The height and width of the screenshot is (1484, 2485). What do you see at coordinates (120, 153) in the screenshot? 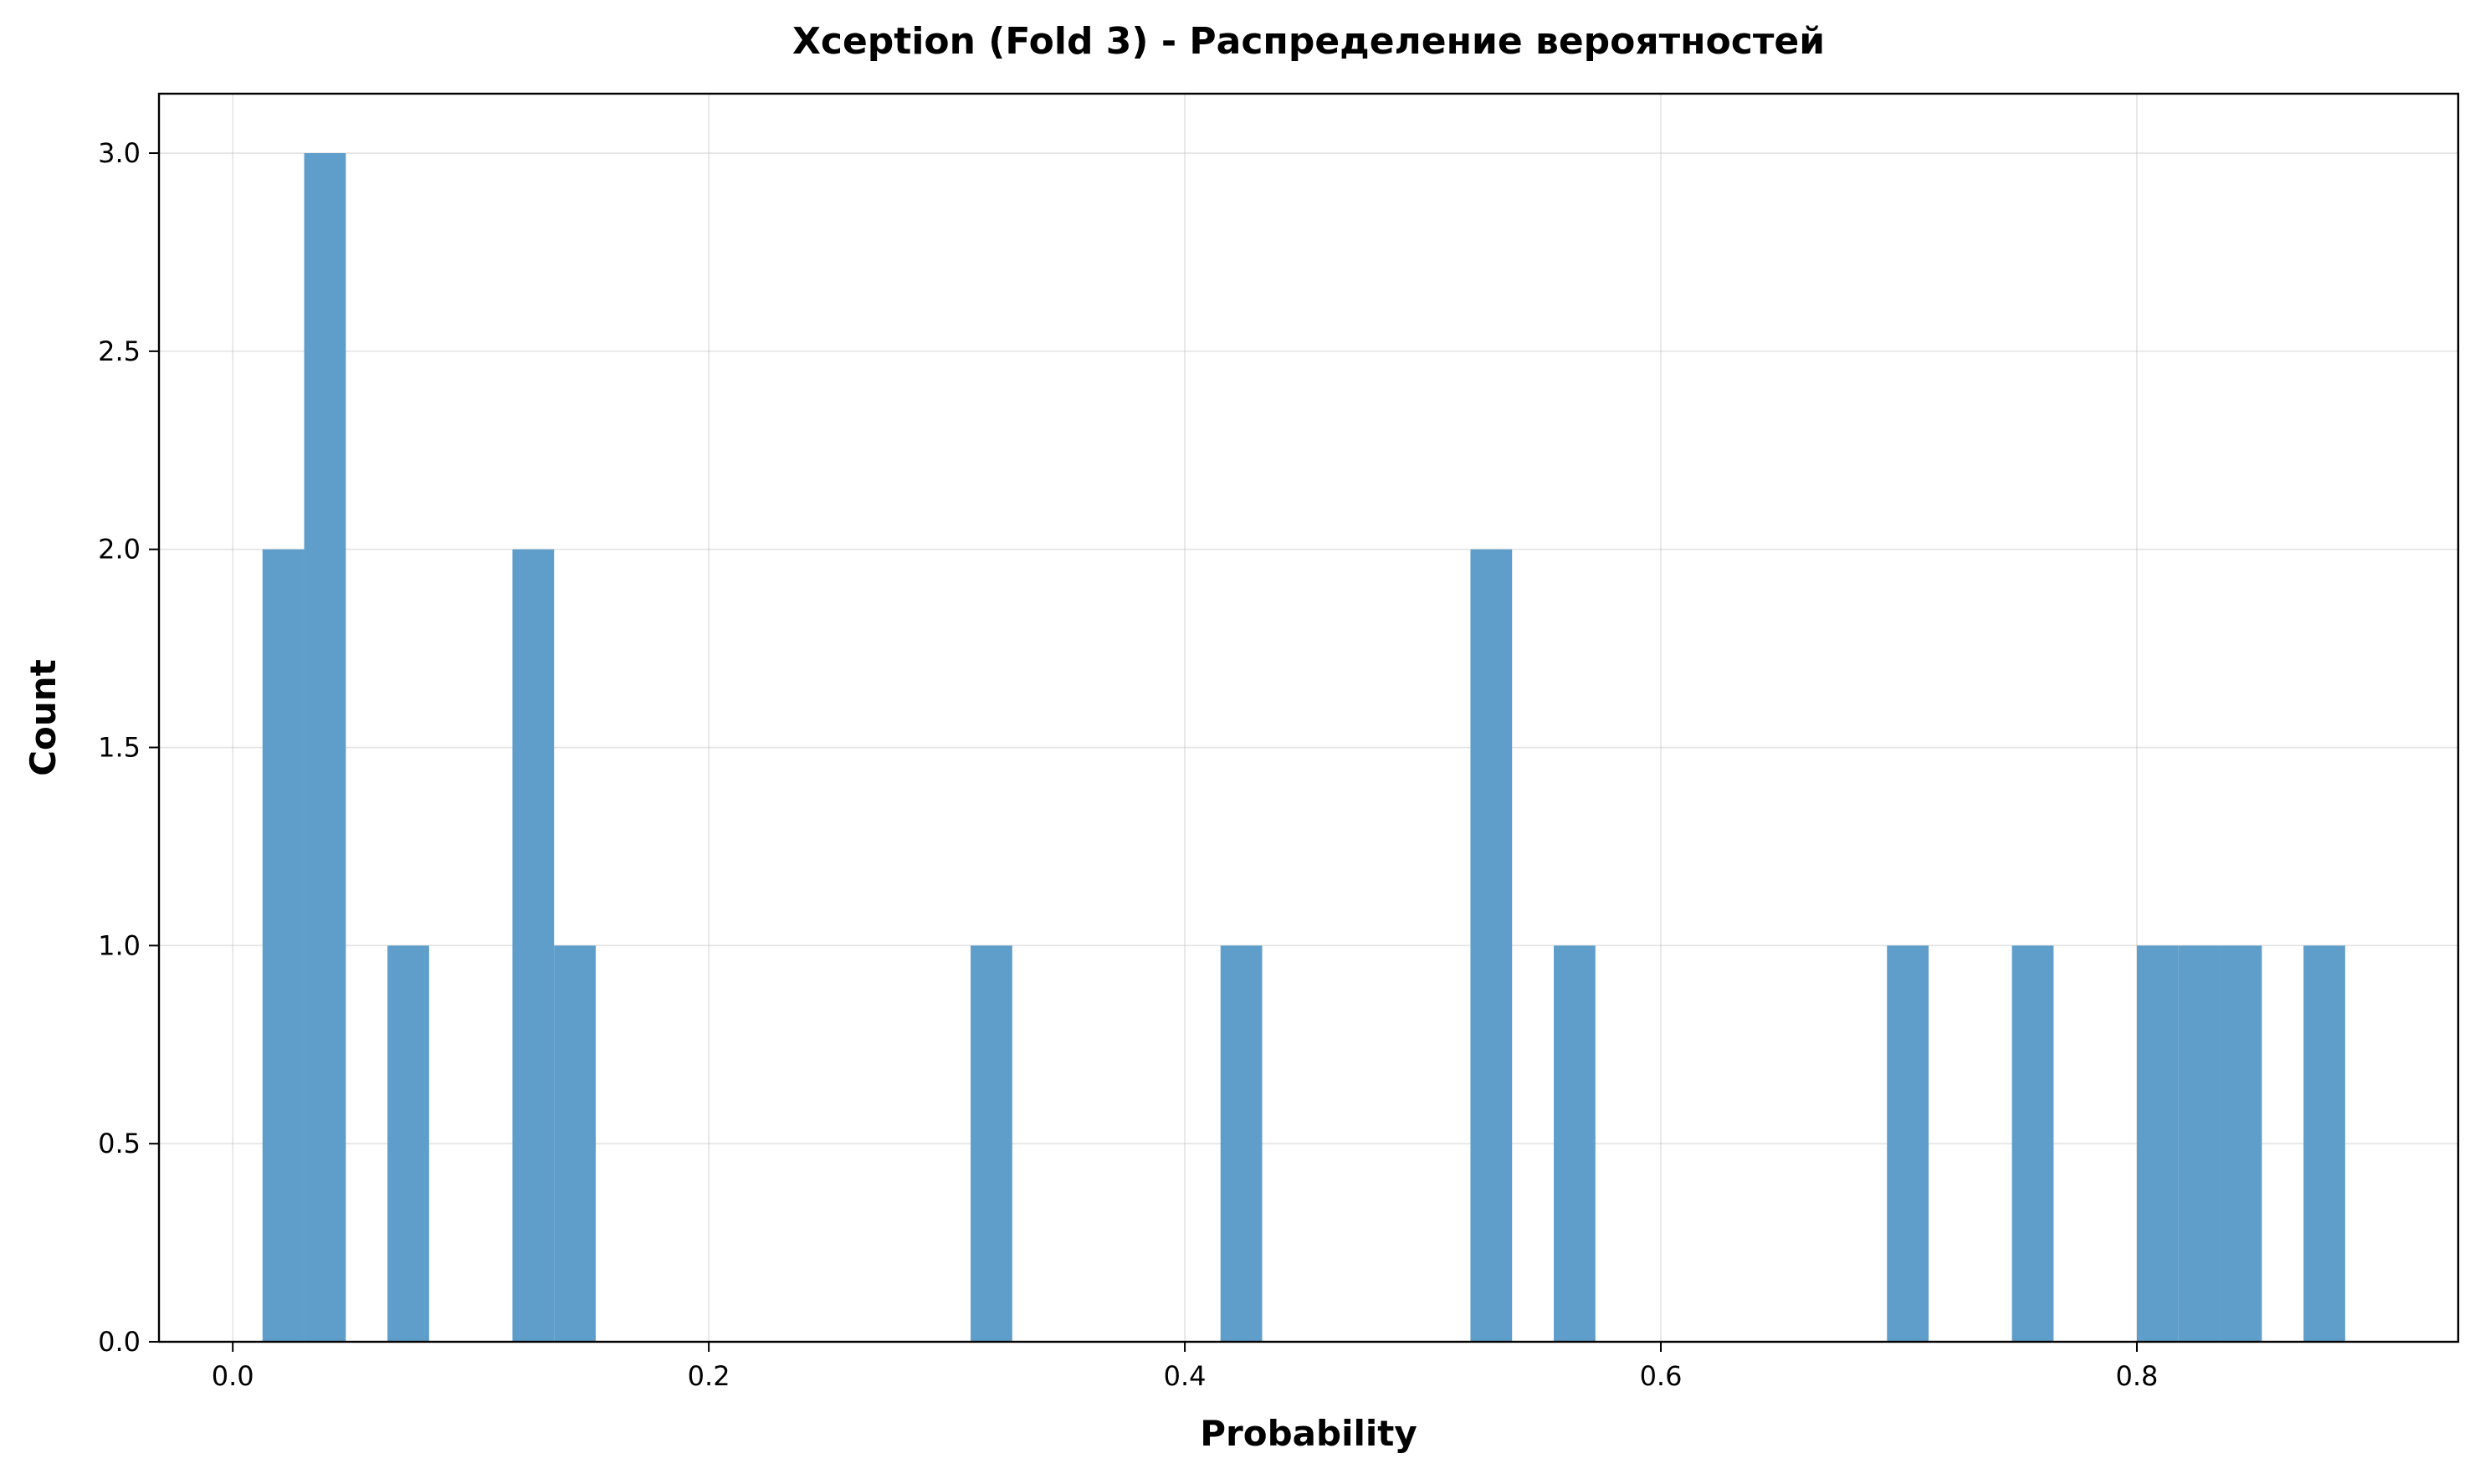
I see `y-tick-label: 3.0` at bounding box center [120, 153].